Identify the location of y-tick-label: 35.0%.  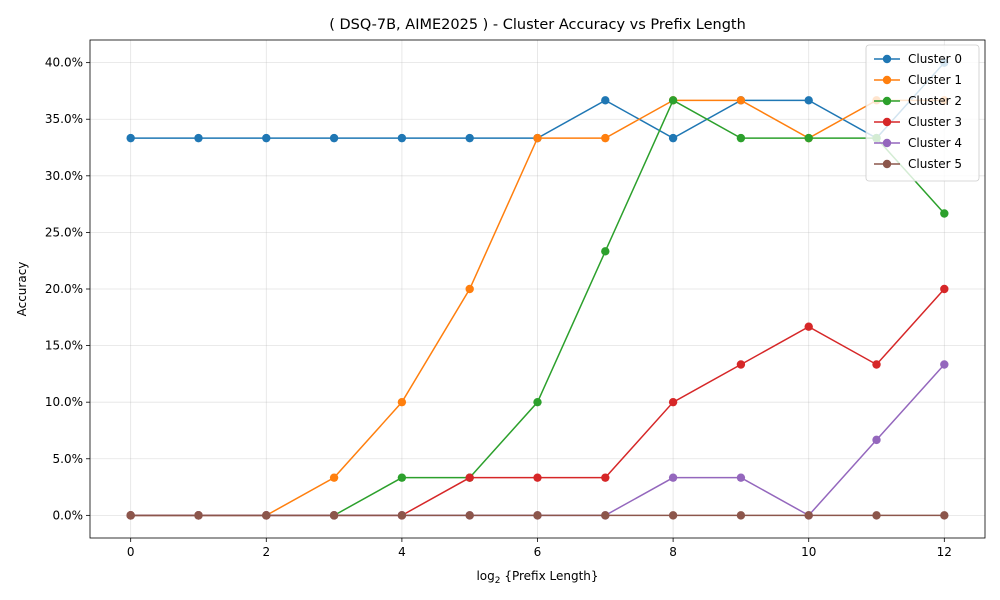
(64, 119).